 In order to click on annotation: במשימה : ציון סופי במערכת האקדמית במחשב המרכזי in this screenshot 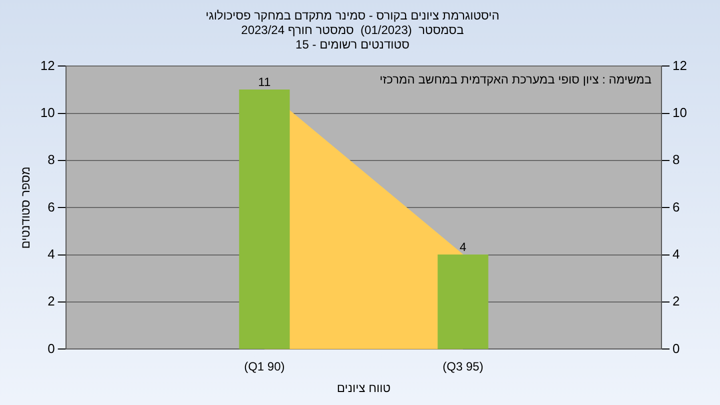, I will do `click(516, 79)`.